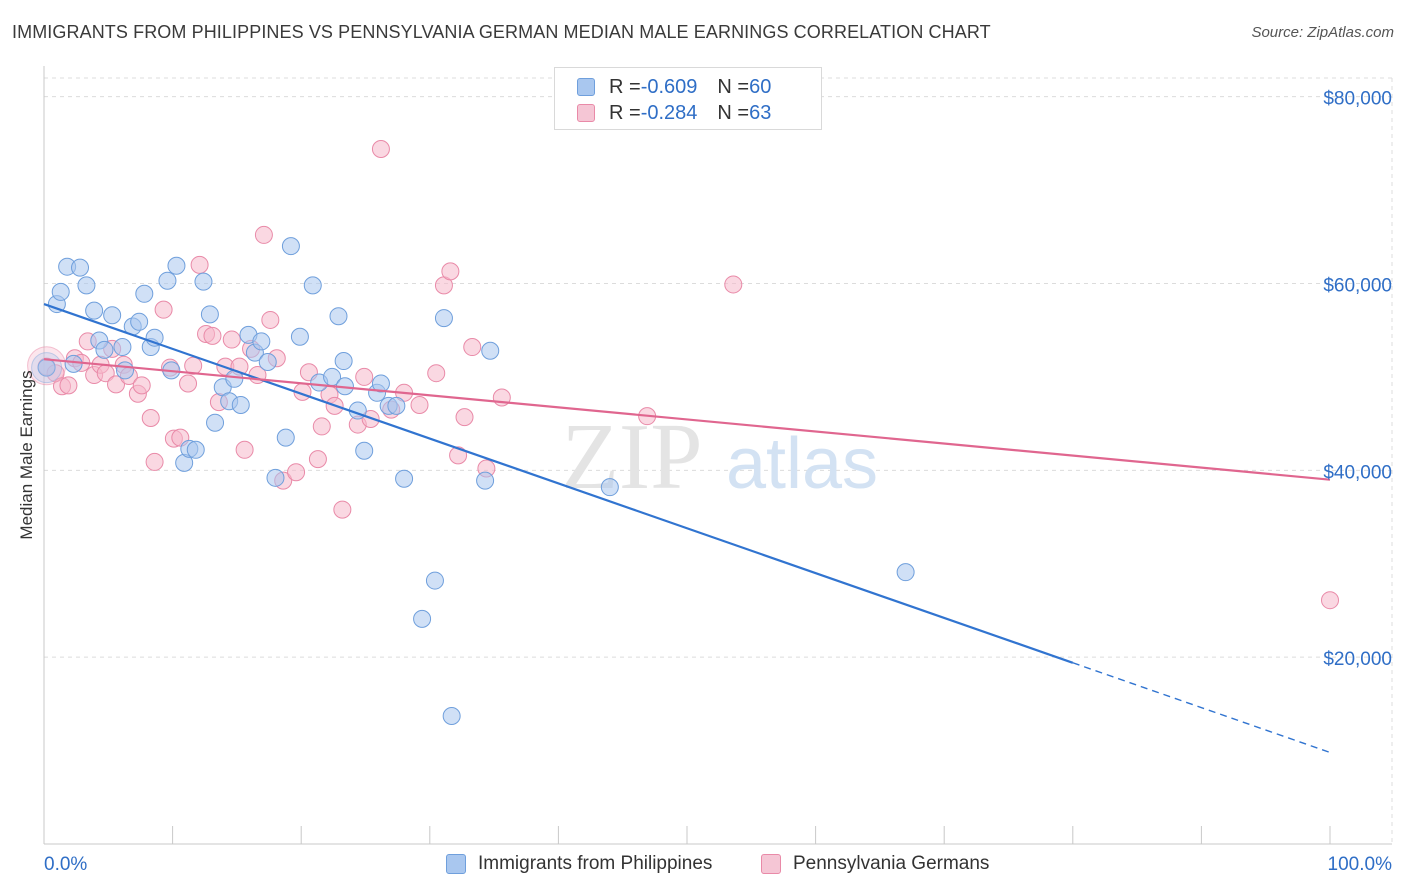 This screenshot has width=1406, height=892. What do you see at coordinates (1322, 32) in the screenshot?
I see `source-label: Source: ZipAtlas.com` at bounding box center [1322, 32].